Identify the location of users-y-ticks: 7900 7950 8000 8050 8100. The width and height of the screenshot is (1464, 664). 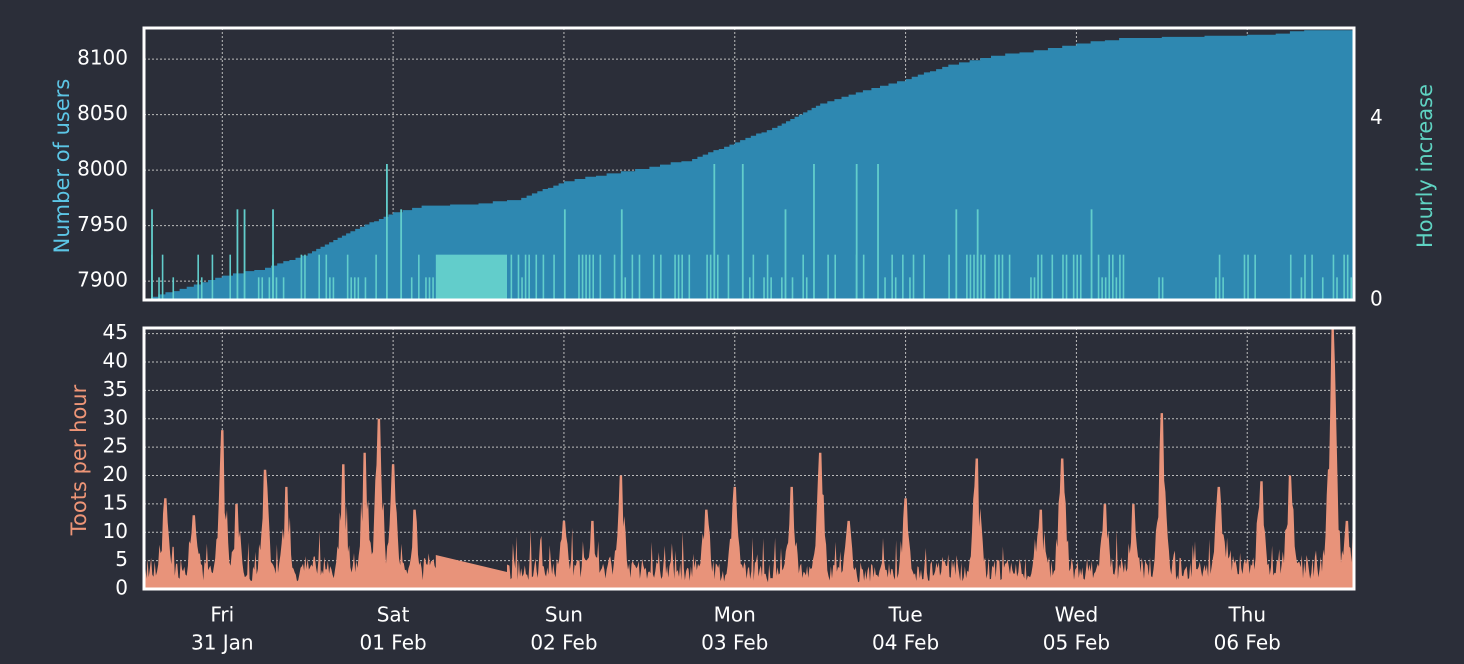
(102, 169).